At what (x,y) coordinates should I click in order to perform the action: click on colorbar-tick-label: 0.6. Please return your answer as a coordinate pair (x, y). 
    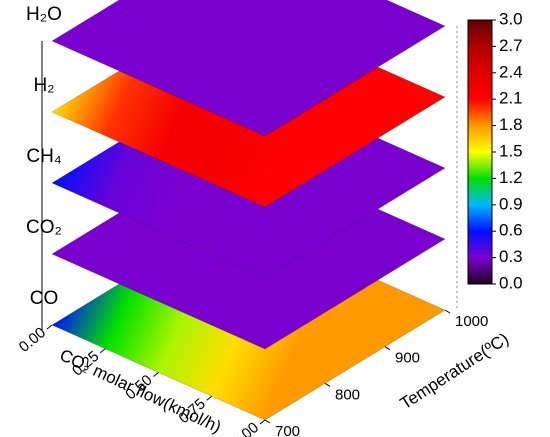
    Looking at the image, I should click on (511, 230).